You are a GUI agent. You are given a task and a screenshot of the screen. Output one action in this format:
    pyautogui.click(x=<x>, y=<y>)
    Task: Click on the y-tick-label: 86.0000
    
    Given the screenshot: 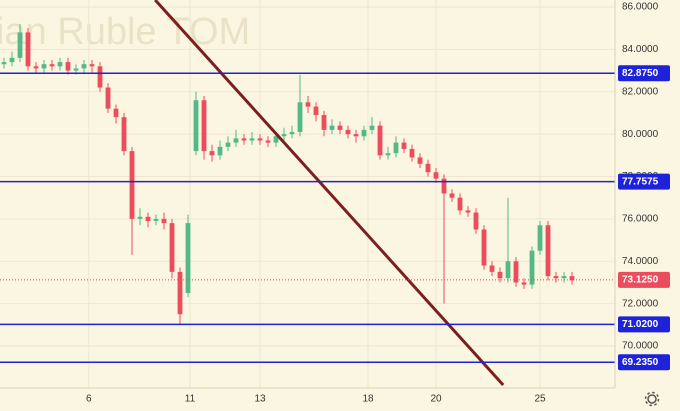 What is the action you would take?
    pyautogui.click(x=640, y=7)
    